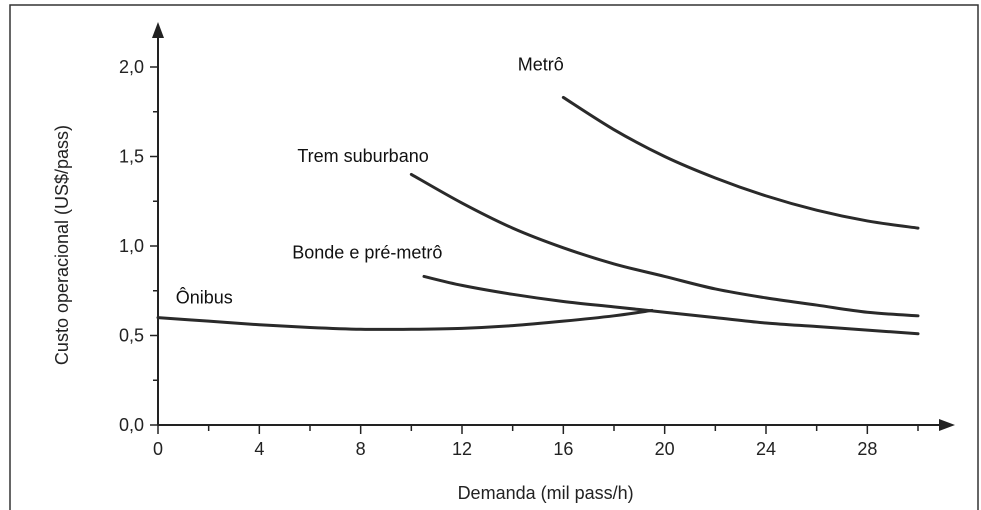 The image size is (981, 510). I want to click on x-axis-title: Demanda (mil pass/h), so click(546, 493).